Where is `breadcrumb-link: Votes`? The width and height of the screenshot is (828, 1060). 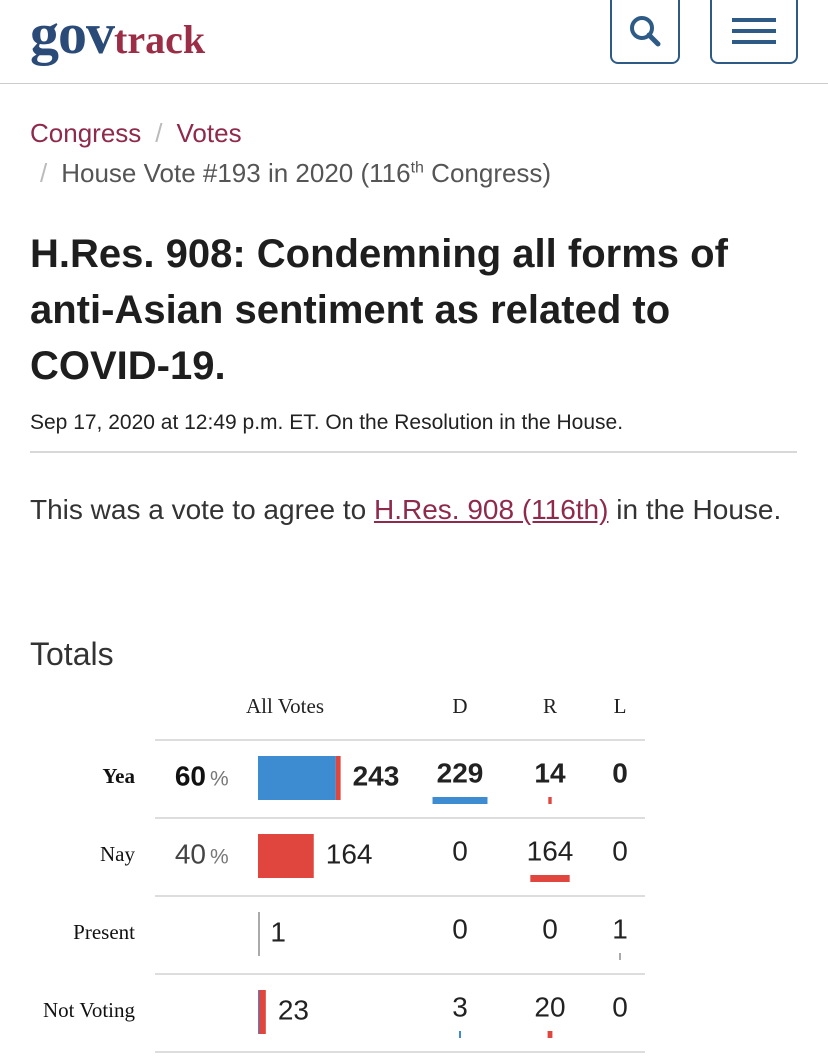 breadcrumb-link: Votes is located at coordinates (209, 133).